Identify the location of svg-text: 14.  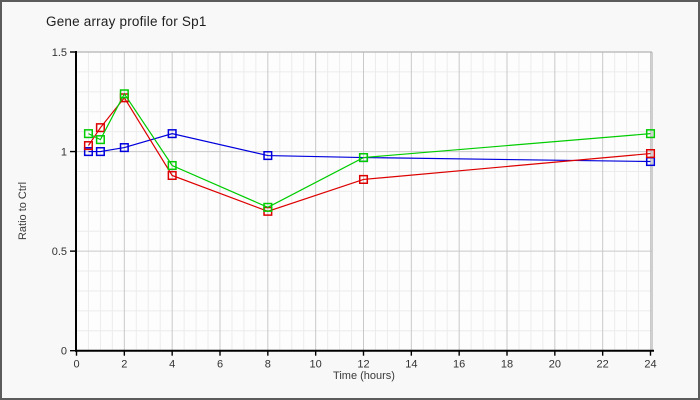
(411, 365).